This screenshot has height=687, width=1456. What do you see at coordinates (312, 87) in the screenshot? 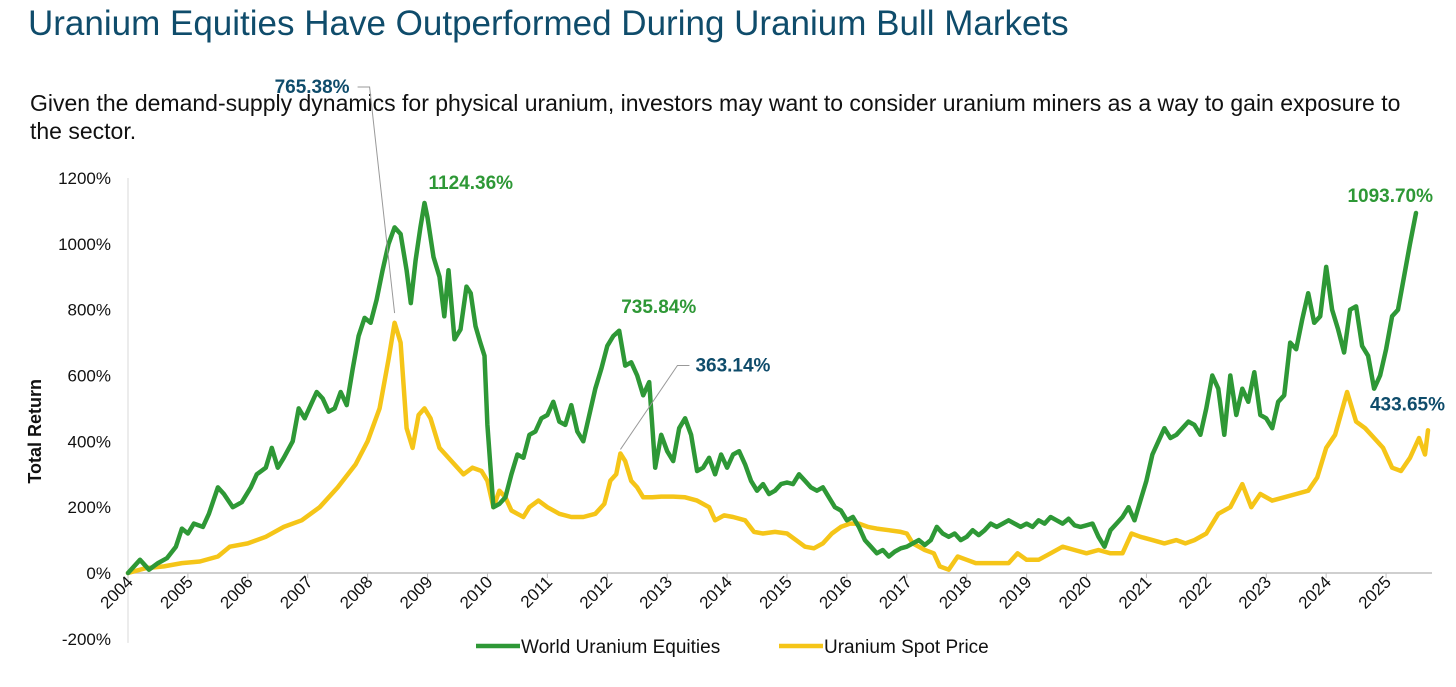
I see `annotation-spot-2007-peak: 765.38%` at bounding box center [312, 87].